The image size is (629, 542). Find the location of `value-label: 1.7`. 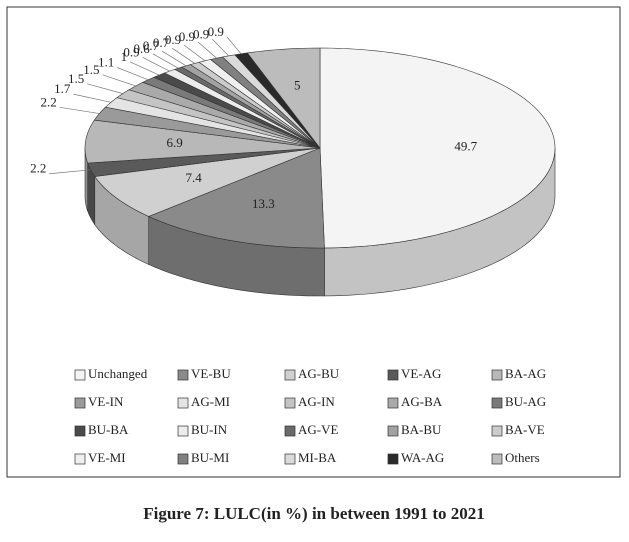

value-label: 1.7 is located at coordinates (62, 88).